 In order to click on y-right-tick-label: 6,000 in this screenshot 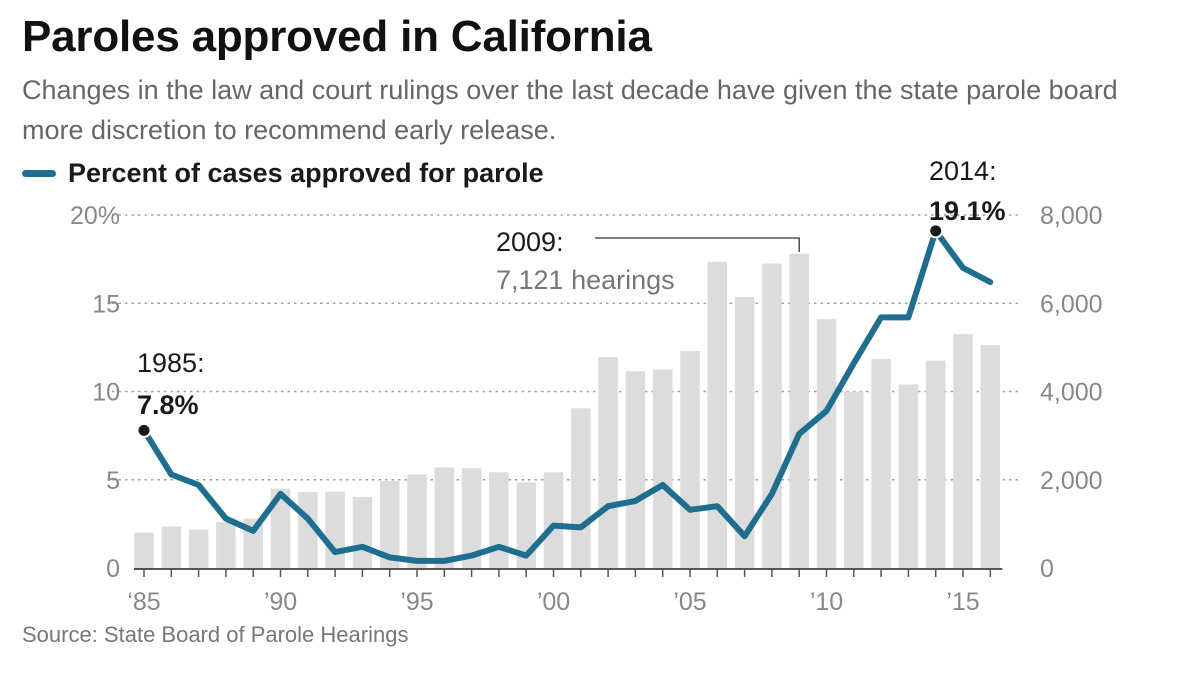, I will do `click(1071, 304)`.